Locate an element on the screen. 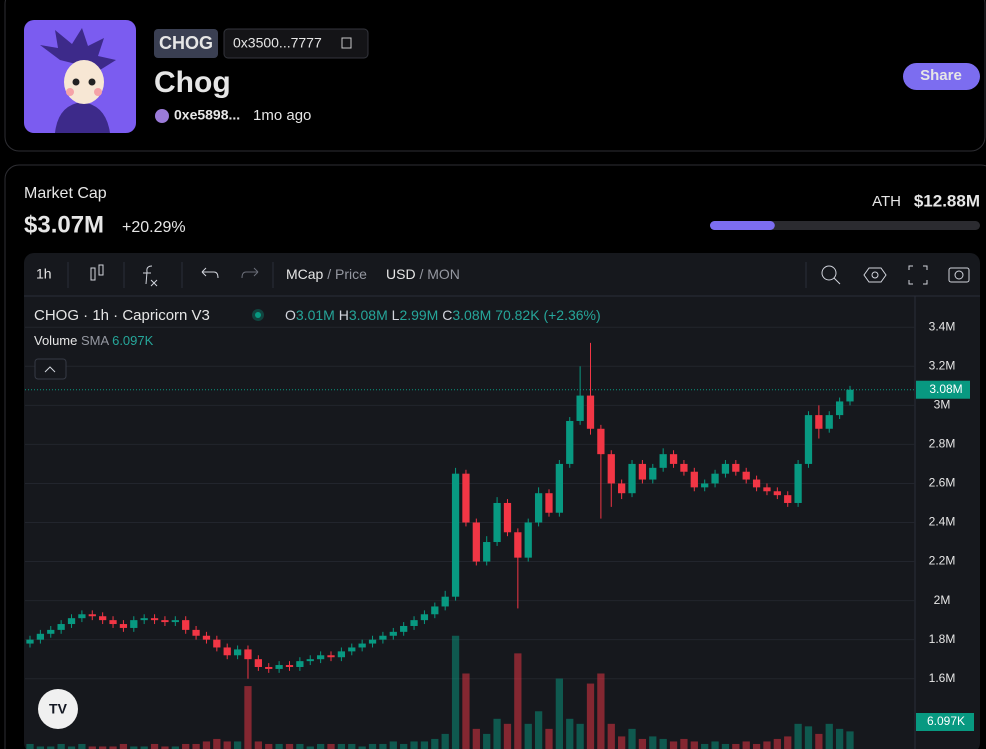 The image size is (986, 749). currency-alt: MON is located at coordinates (443, 274).